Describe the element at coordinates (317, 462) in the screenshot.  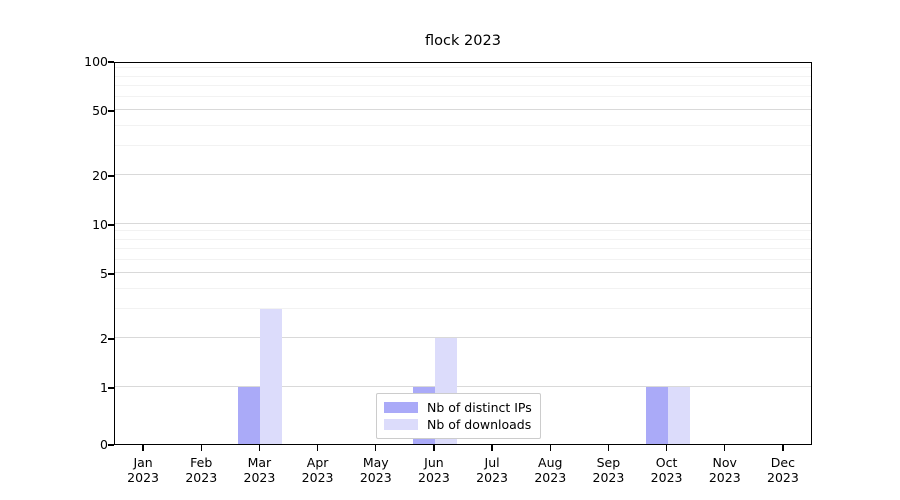
I see `x-tick-month: Apr` at that location.